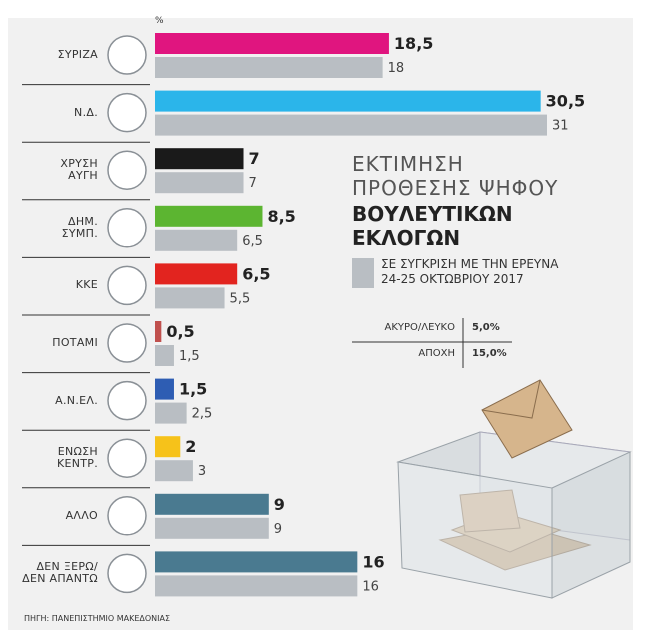  What do you see at coordinates (86, 285) in the screenshot?
I see `category-label: ΚΚΕ` at bounding box center [86, 285].